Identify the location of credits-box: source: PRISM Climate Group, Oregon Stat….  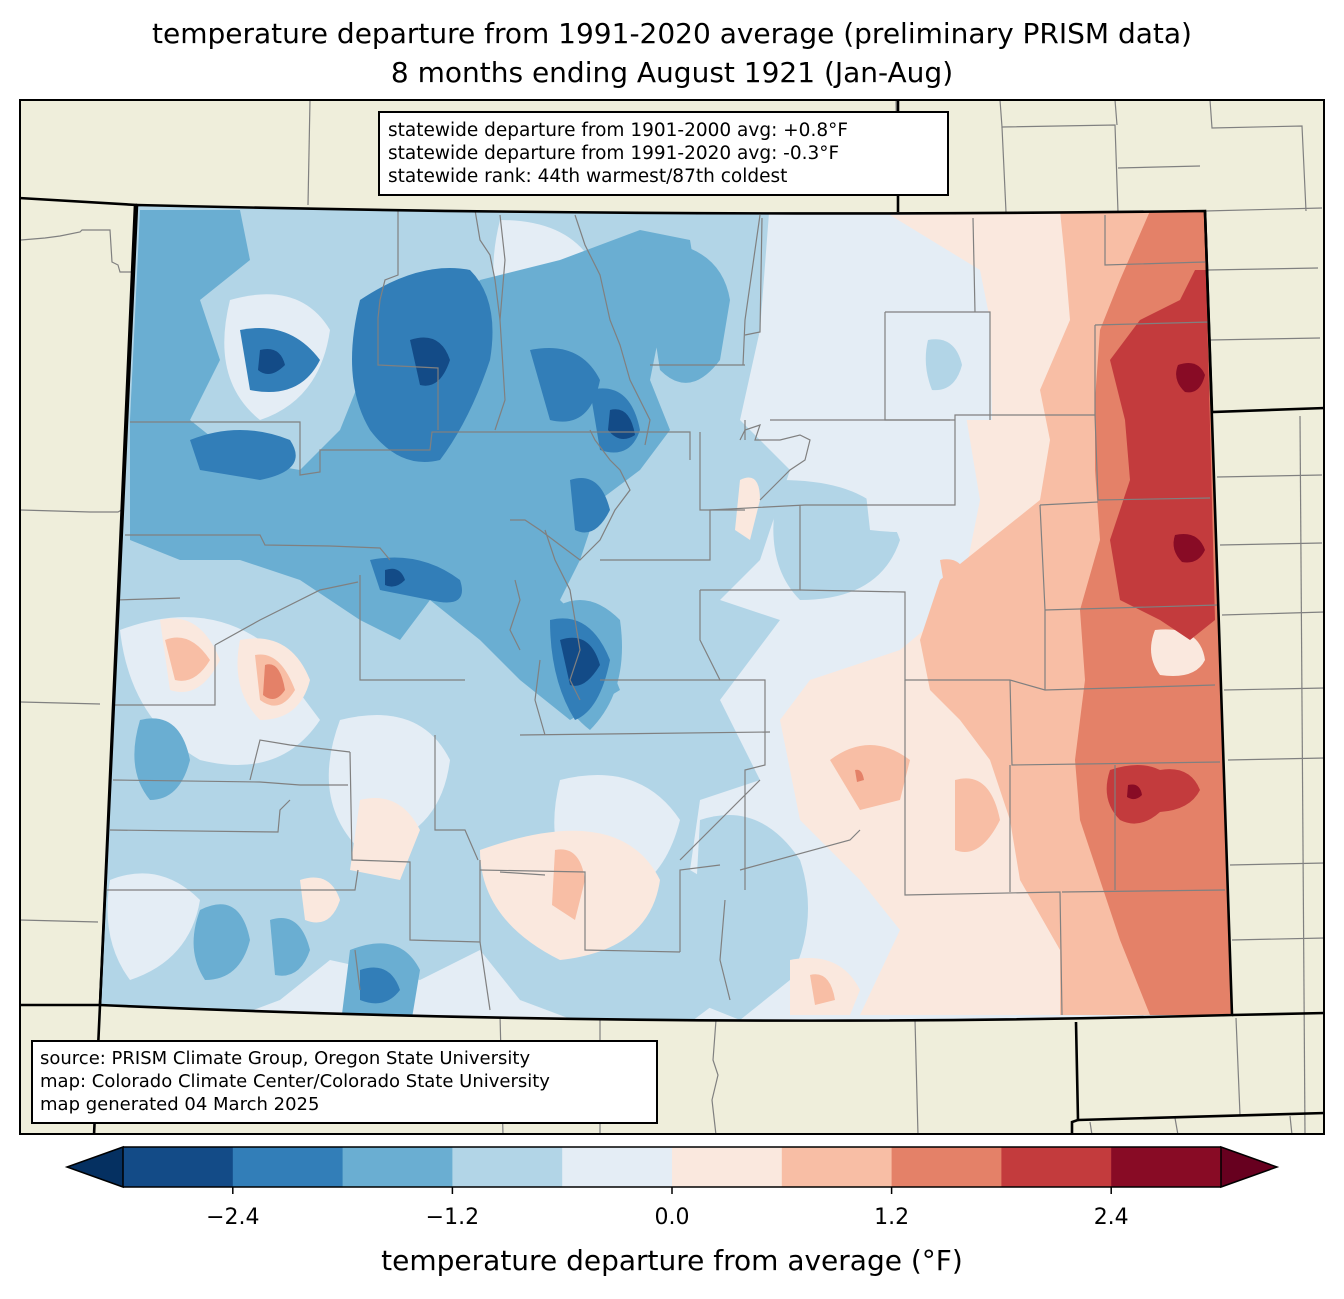
(344, 1082).